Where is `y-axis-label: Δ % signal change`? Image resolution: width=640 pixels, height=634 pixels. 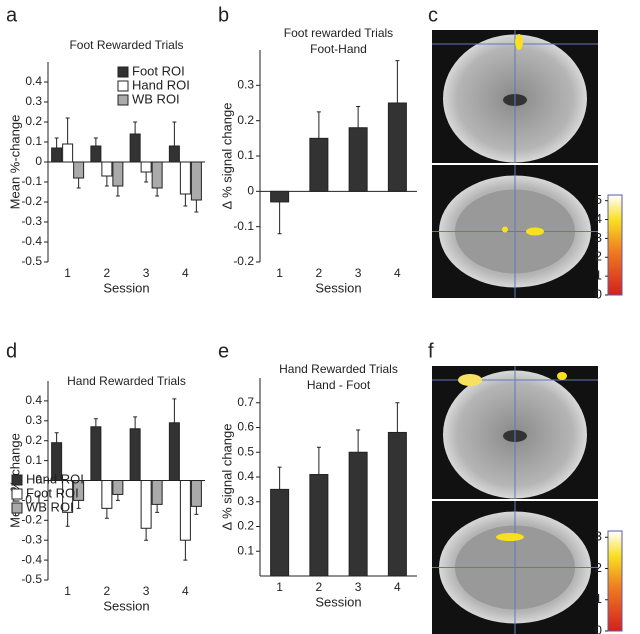
y-axis-label: Δ % signal change is located at coordinates (226, 156).